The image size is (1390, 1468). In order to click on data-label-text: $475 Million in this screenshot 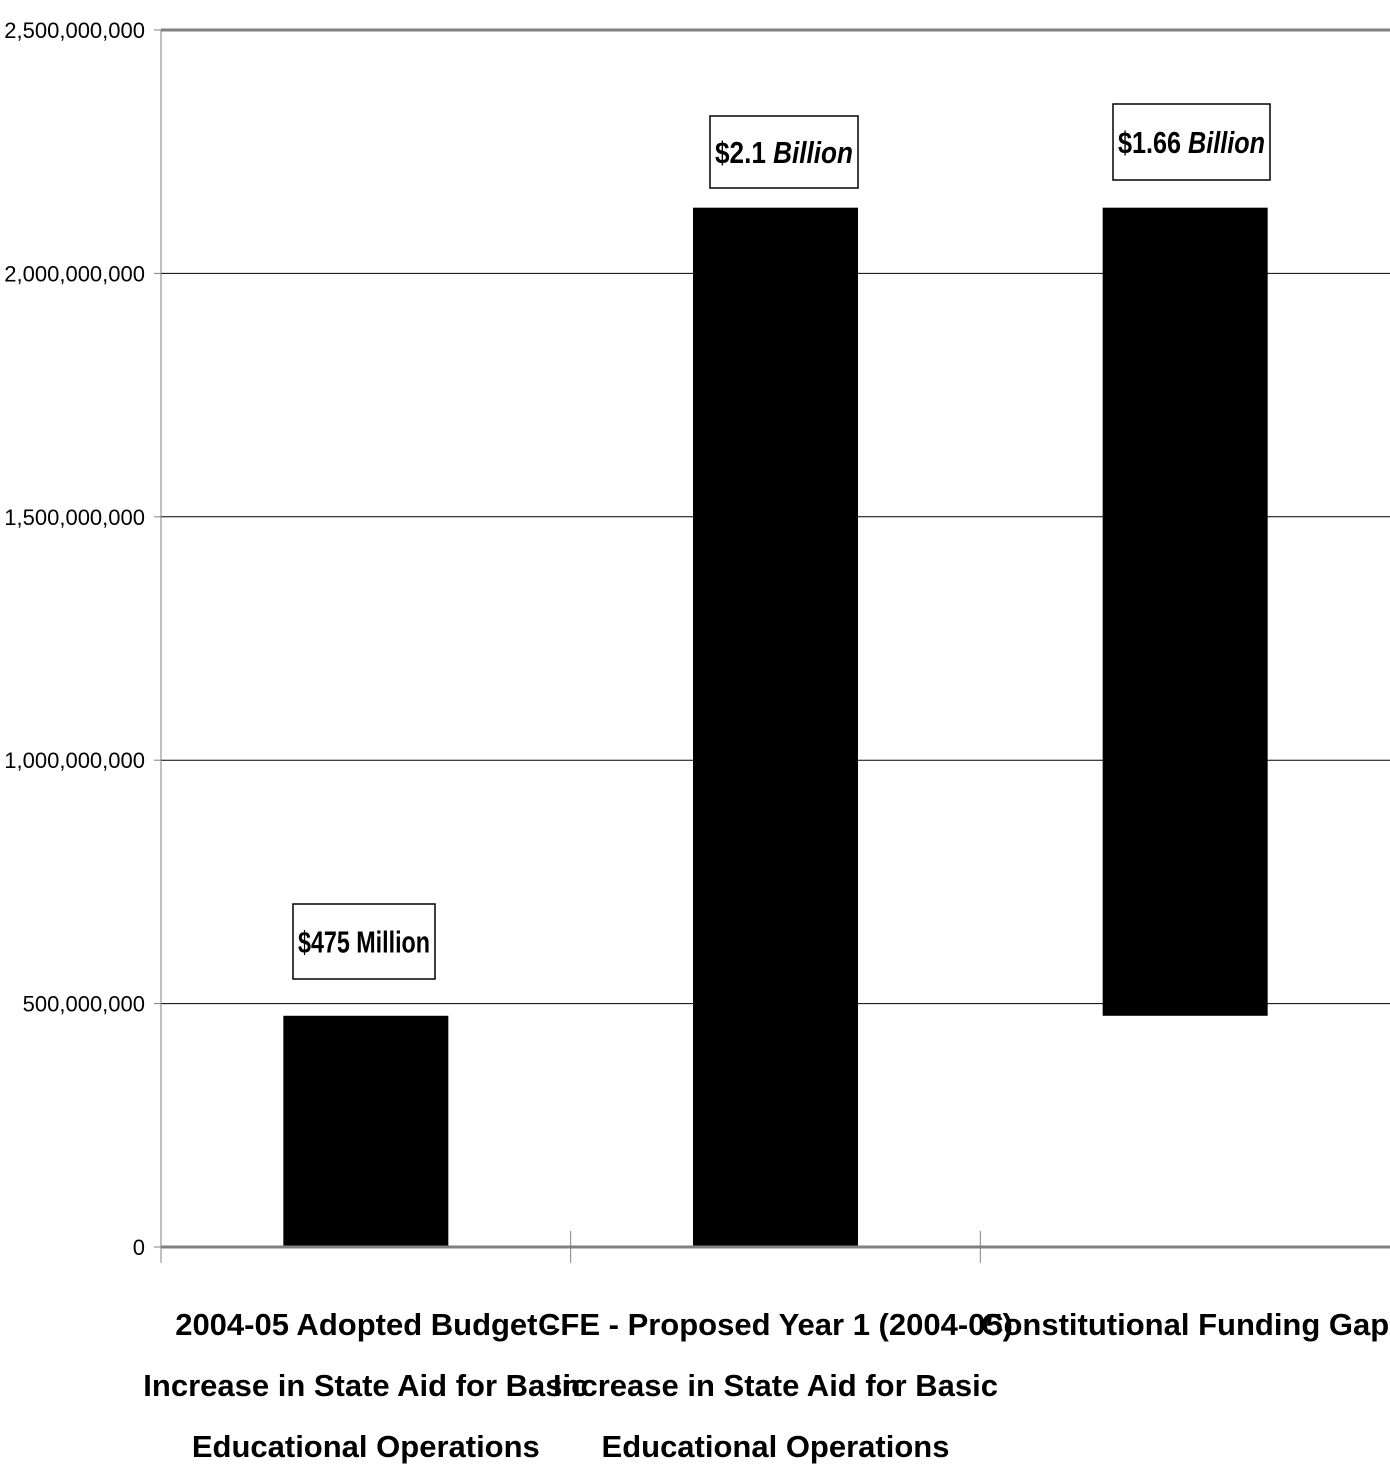, I will do `click(364, 942)`.